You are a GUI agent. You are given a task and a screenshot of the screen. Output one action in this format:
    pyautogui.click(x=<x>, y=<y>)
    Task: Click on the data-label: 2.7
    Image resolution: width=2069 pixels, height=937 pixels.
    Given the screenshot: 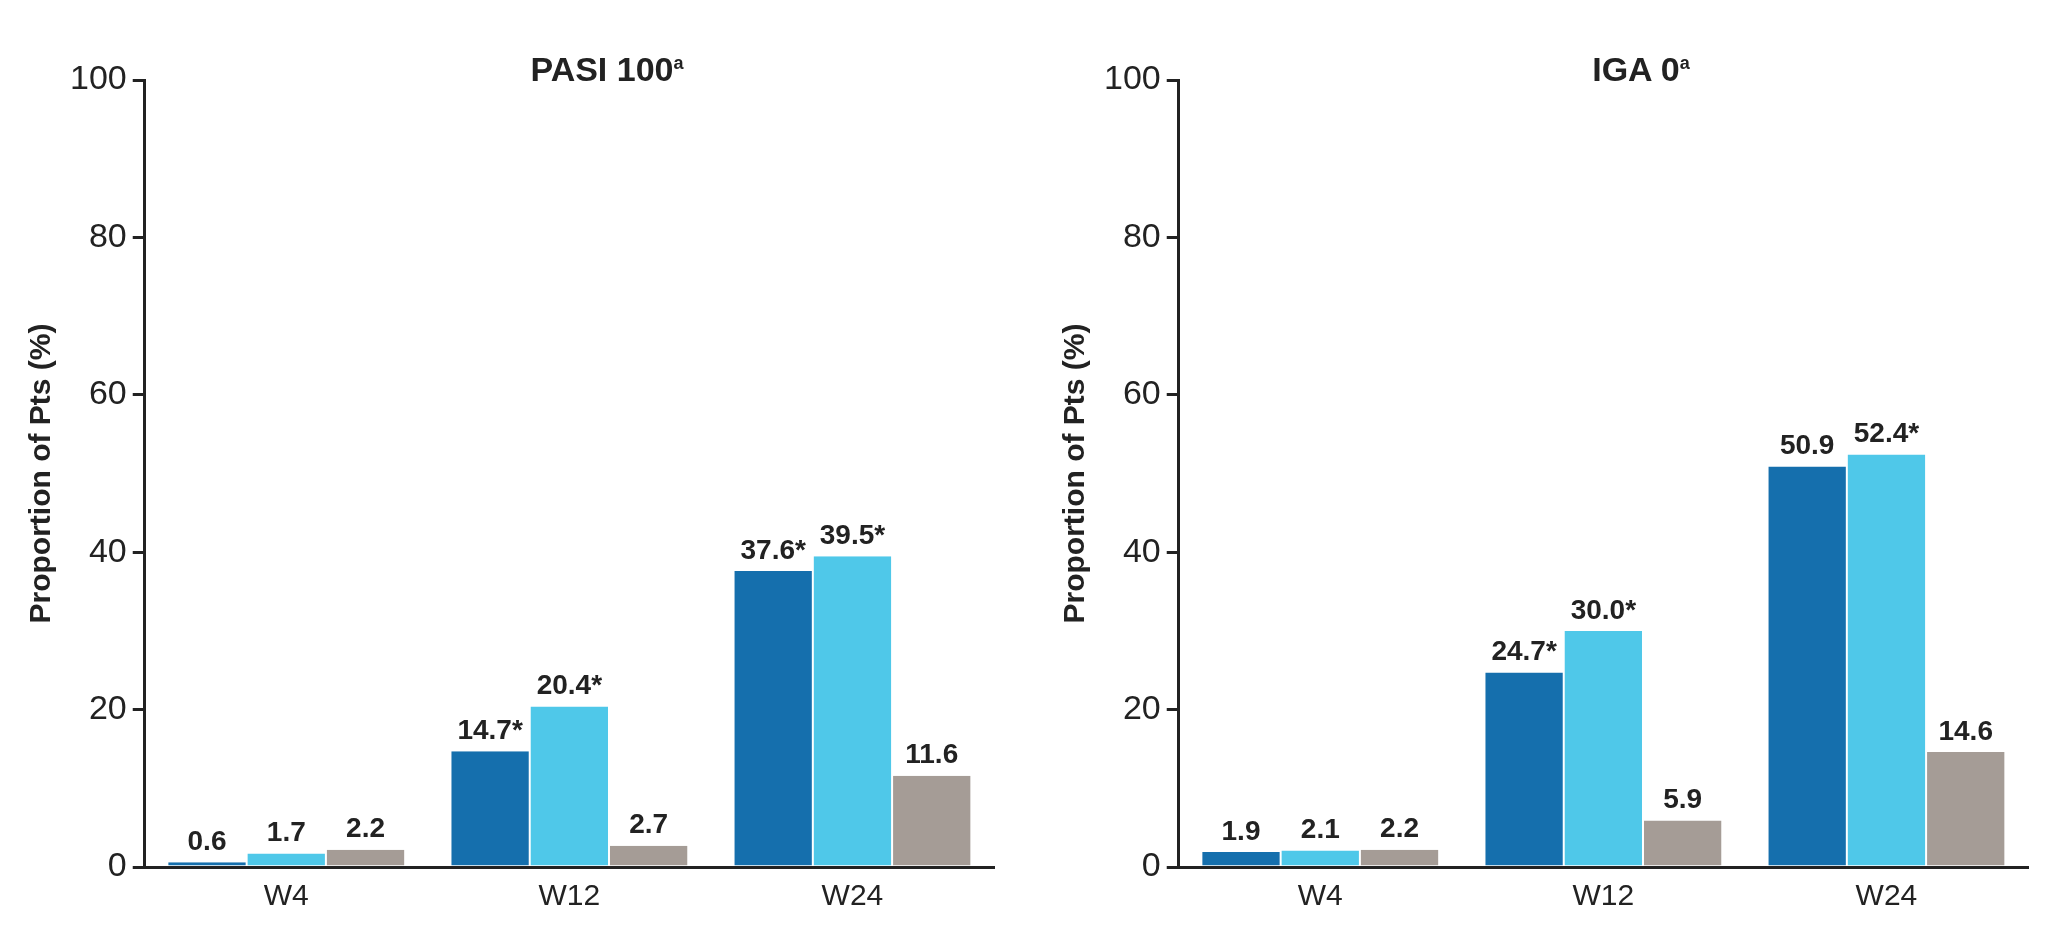 What is the action you would take?
    pyautogui.click(x=649, y=824)
    